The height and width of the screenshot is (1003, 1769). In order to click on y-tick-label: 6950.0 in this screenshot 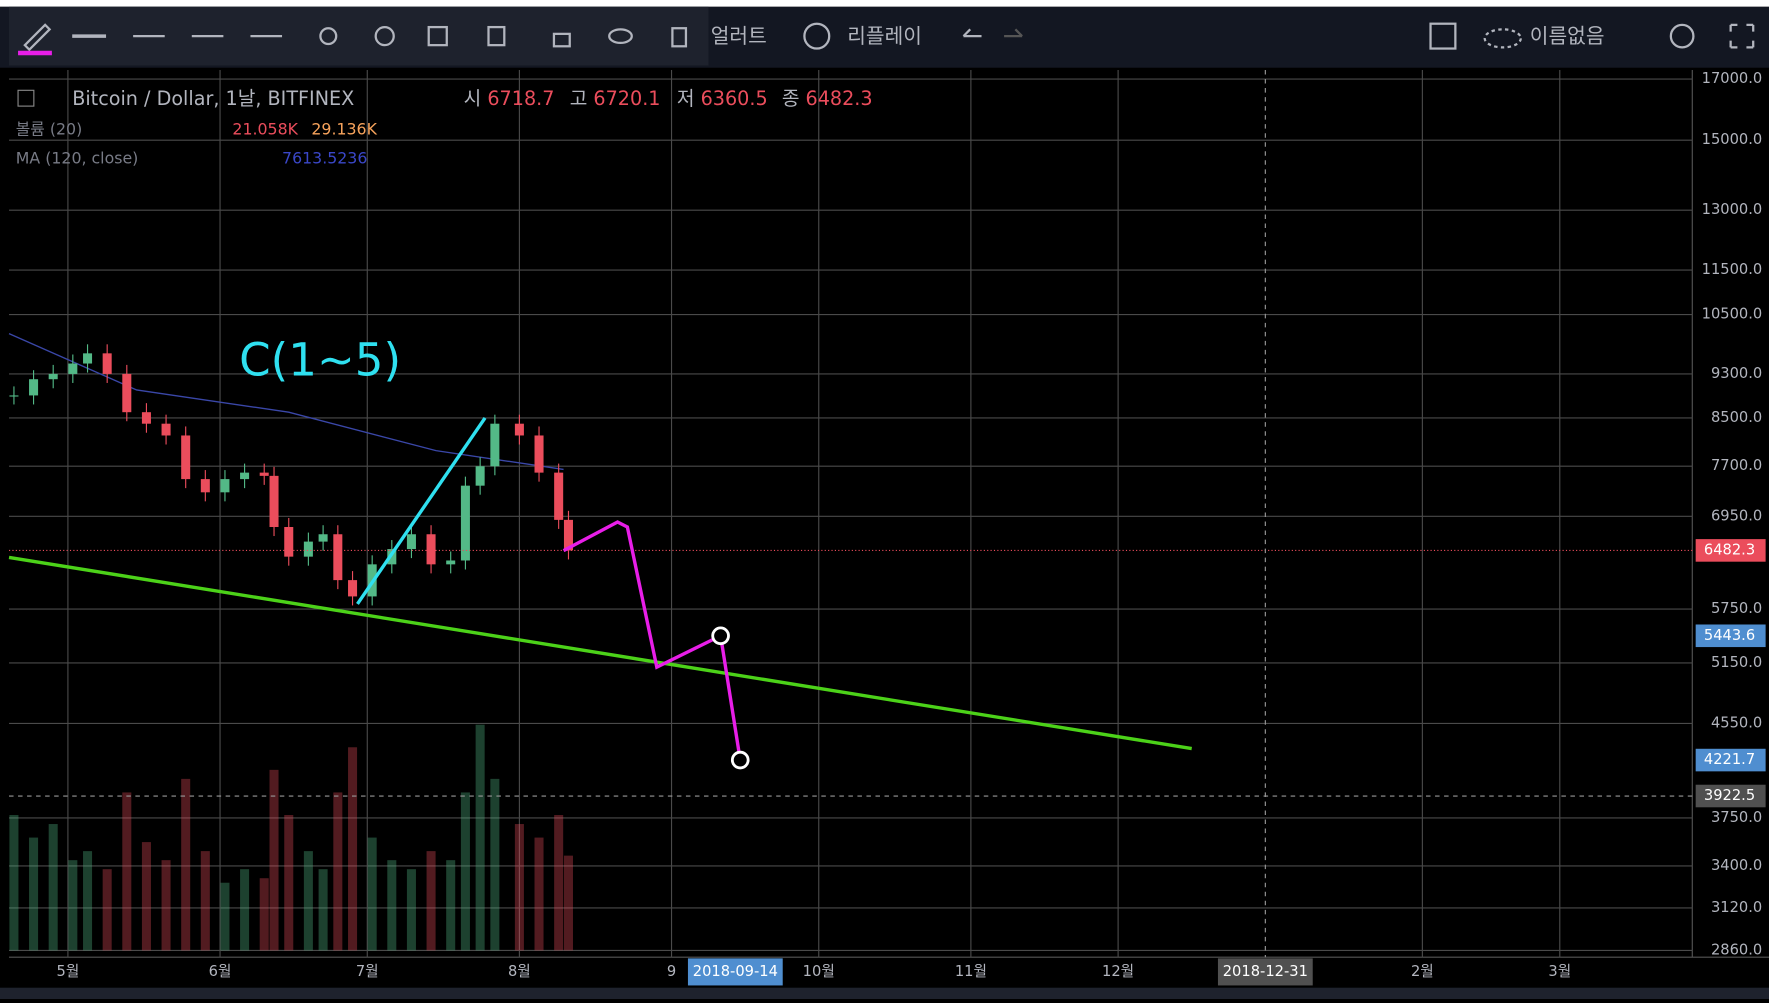, I will do `click(1736, 515)`.